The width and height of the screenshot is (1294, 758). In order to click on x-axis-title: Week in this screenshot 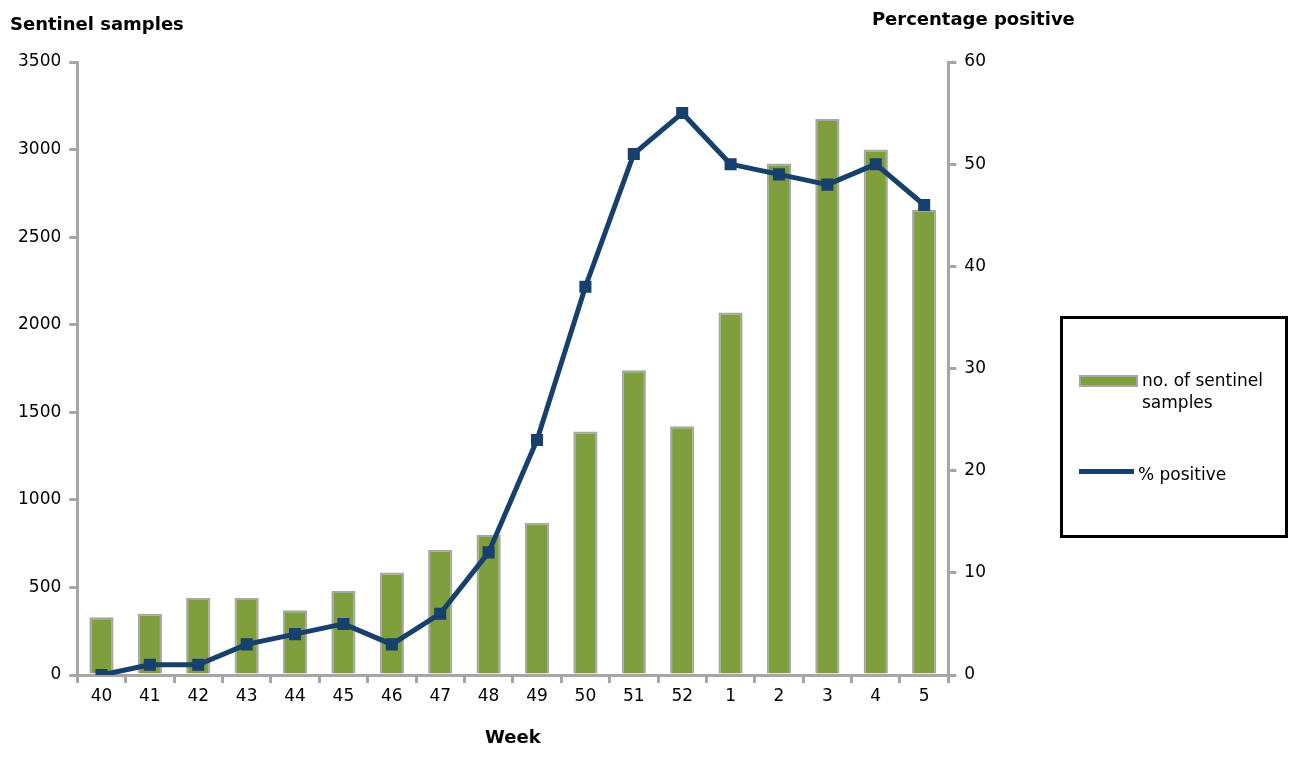, I will do `click(513, 736)`.